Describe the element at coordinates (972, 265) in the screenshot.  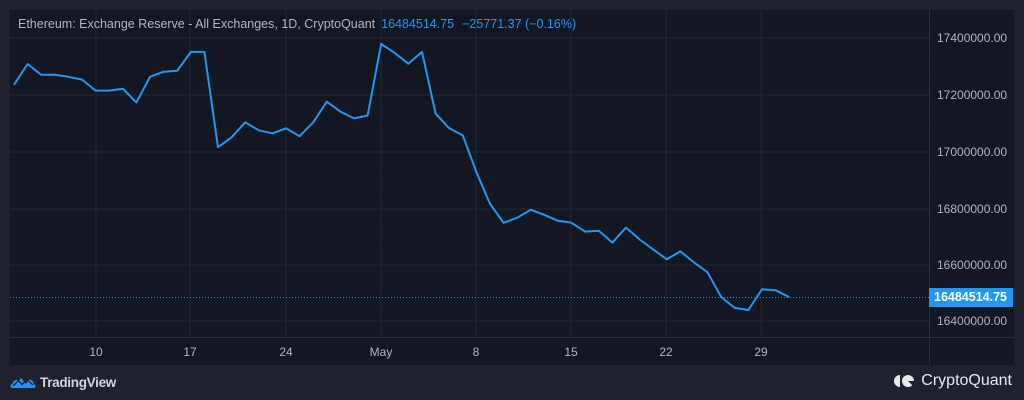
I see `y-tick: 16600000.00` at that location.